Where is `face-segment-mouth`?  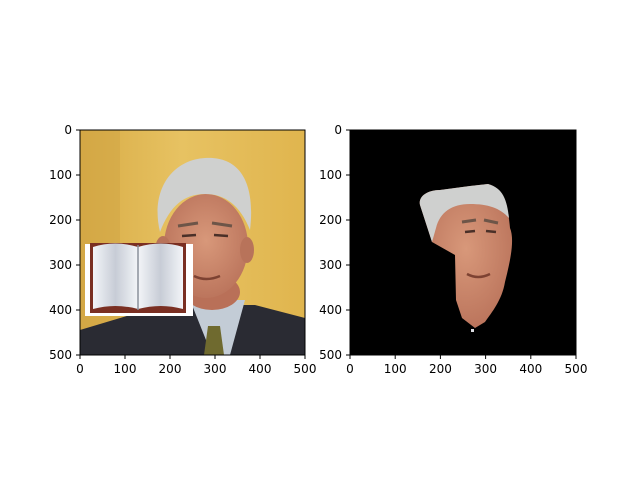 face-segment-mouth is located at coordinates (478, 275).